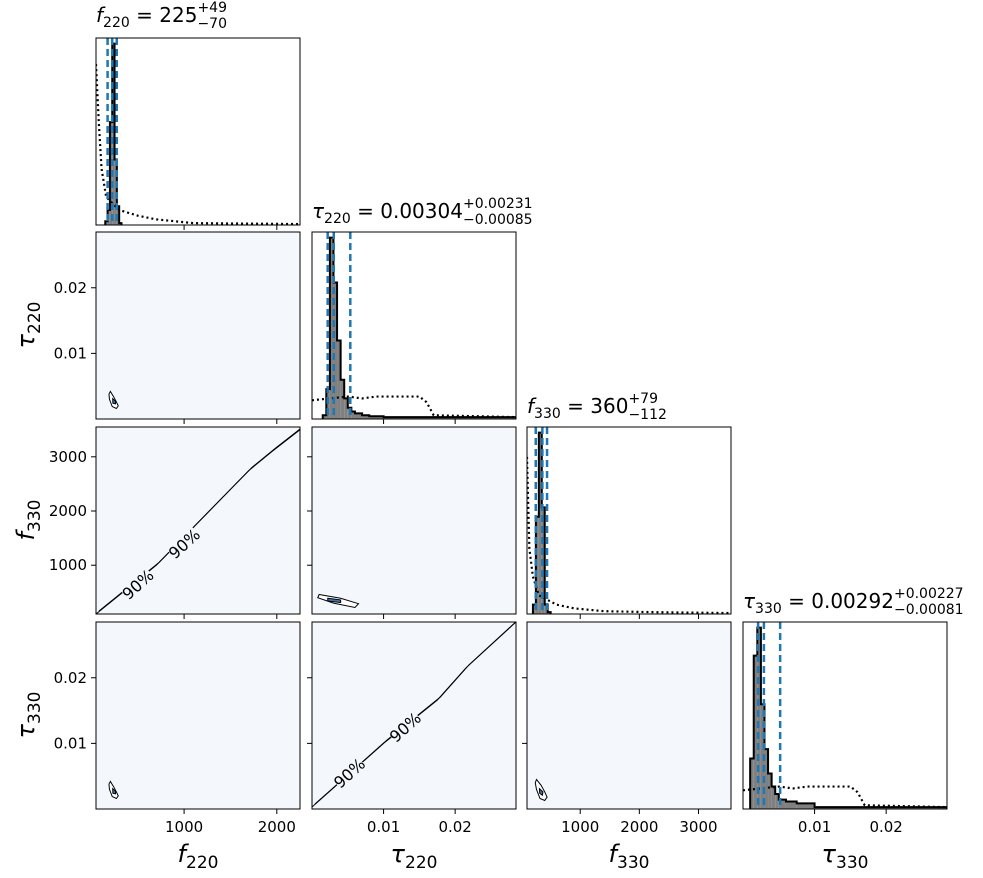  I want to click on title-plus: +79, so click(643, 399).